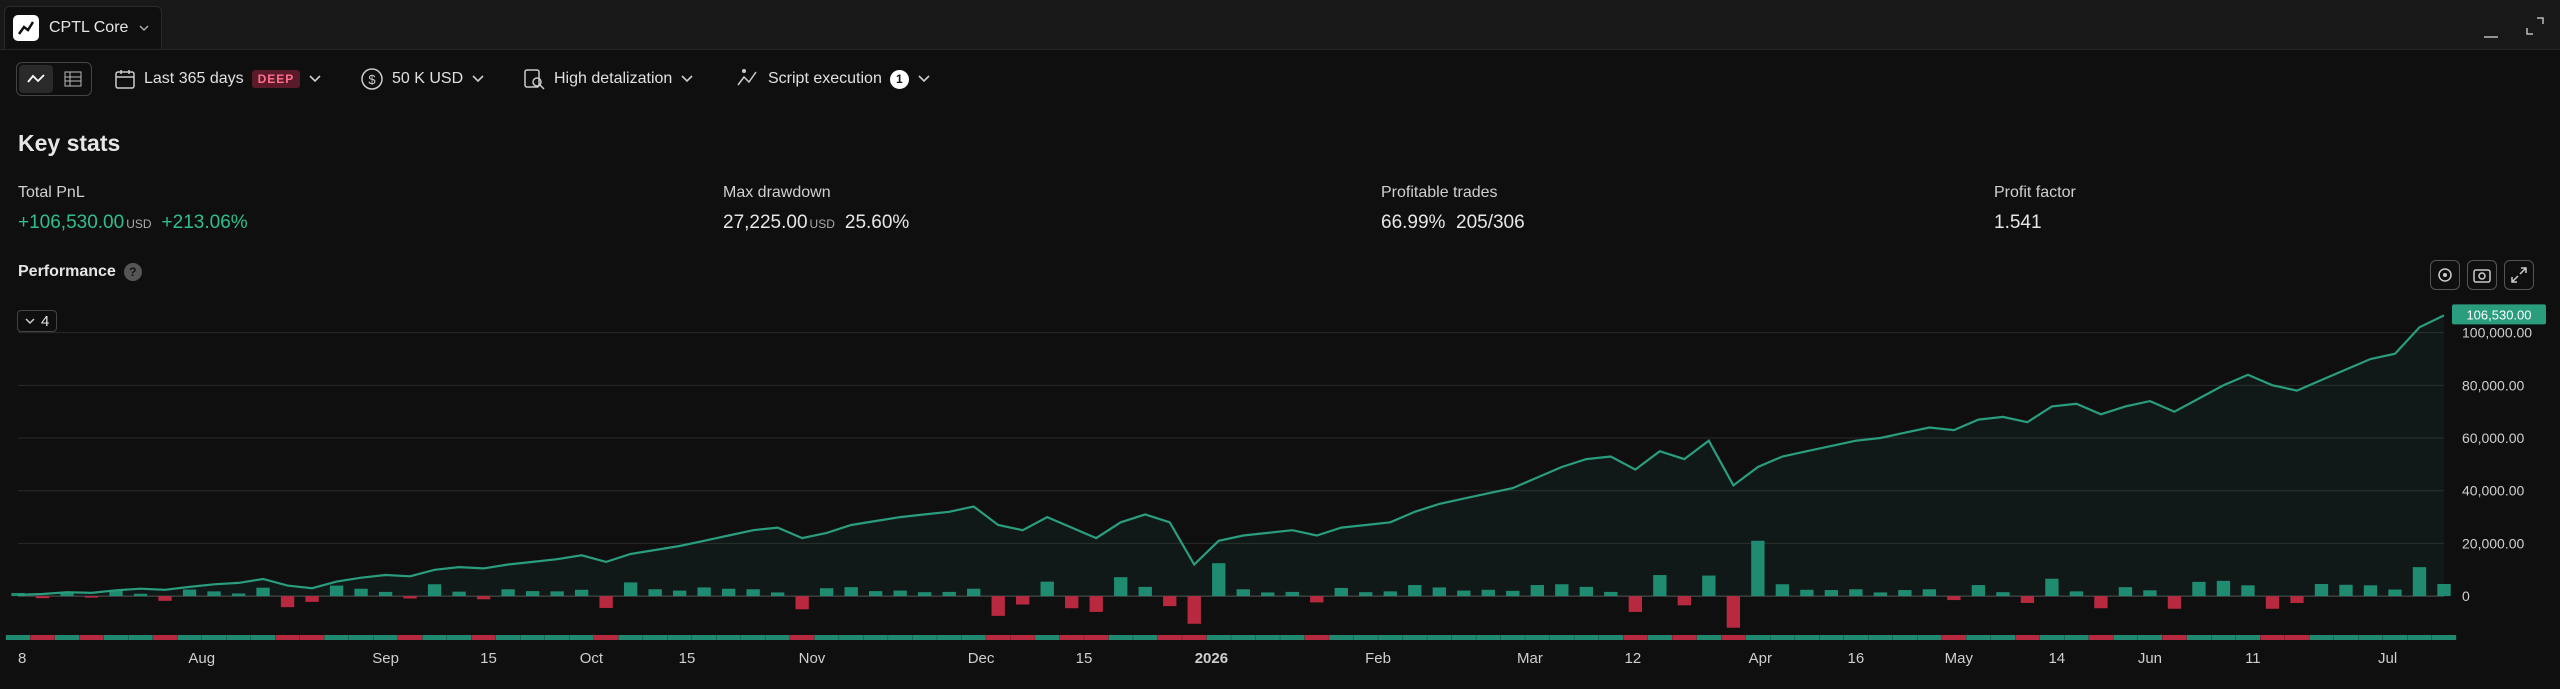  Describe the element at coordinates (534, 79) in the screenshot. I see `detail-icon` at that location.